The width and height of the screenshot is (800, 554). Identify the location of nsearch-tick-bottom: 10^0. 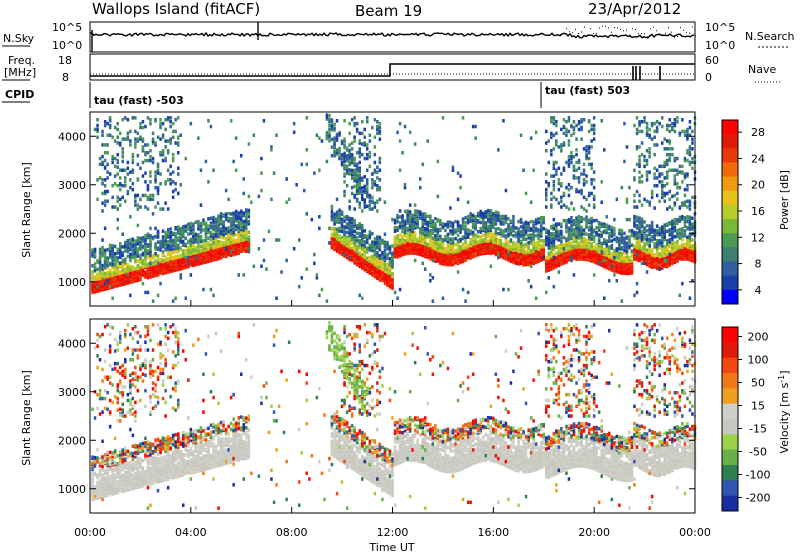
(720, 45).